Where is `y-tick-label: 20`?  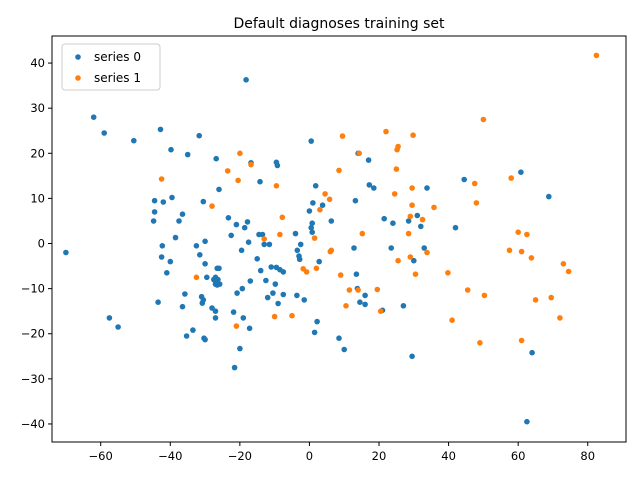
y-tick-label: 20 is located at coordinates (37, 153).